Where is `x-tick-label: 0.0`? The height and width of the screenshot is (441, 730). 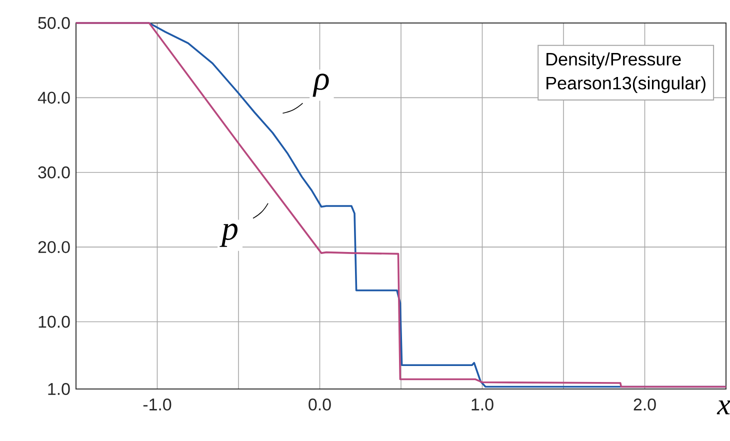 x-tick-label: 0.0 is located at coordinates (319, 404).